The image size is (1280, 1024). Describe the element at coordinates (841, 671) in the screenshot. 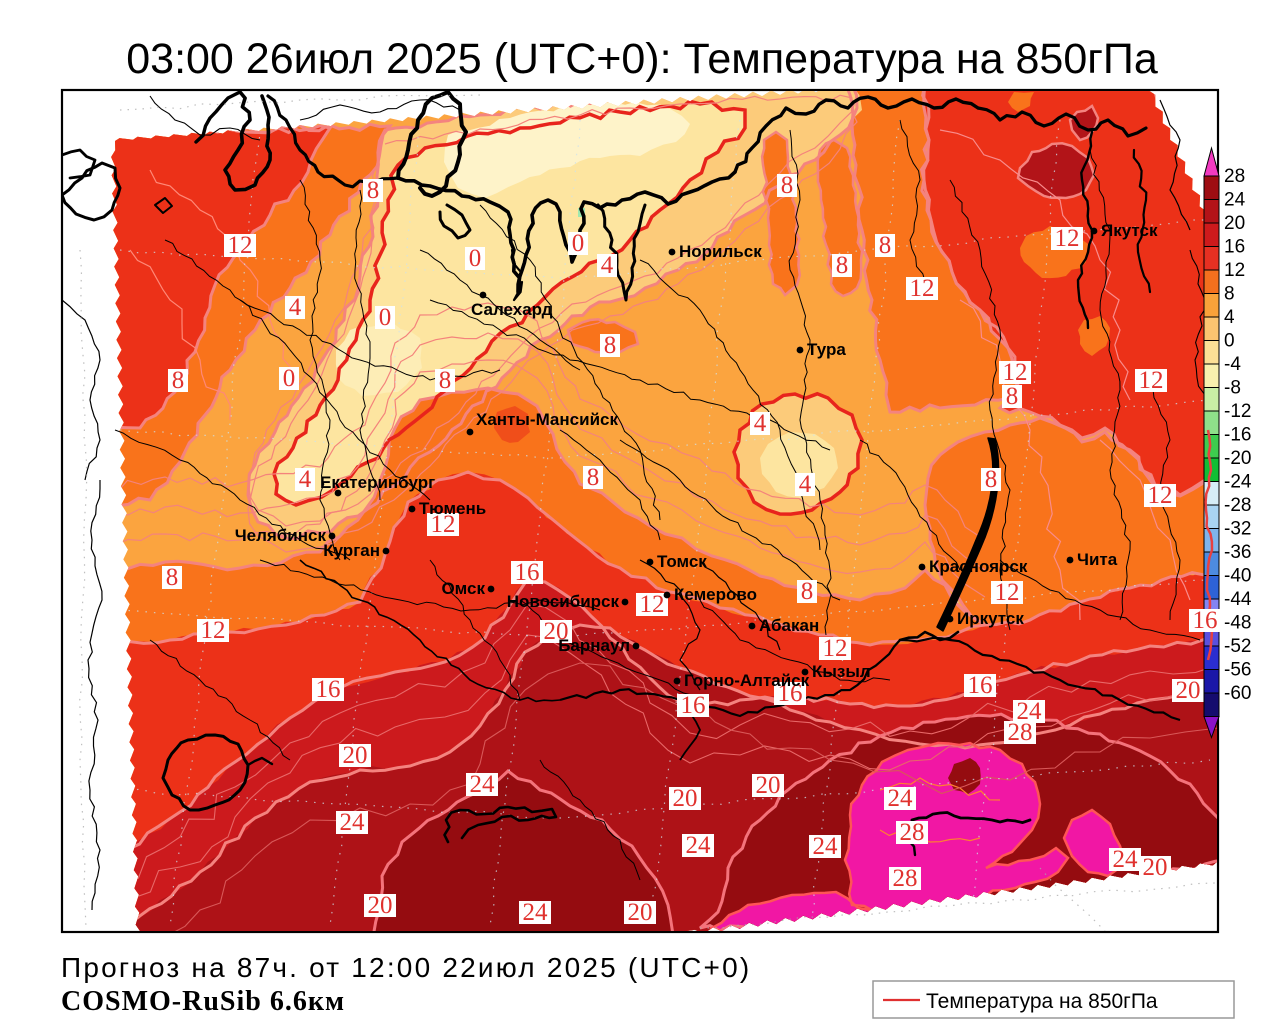

I see `svg-text: Кызыл` at that location.